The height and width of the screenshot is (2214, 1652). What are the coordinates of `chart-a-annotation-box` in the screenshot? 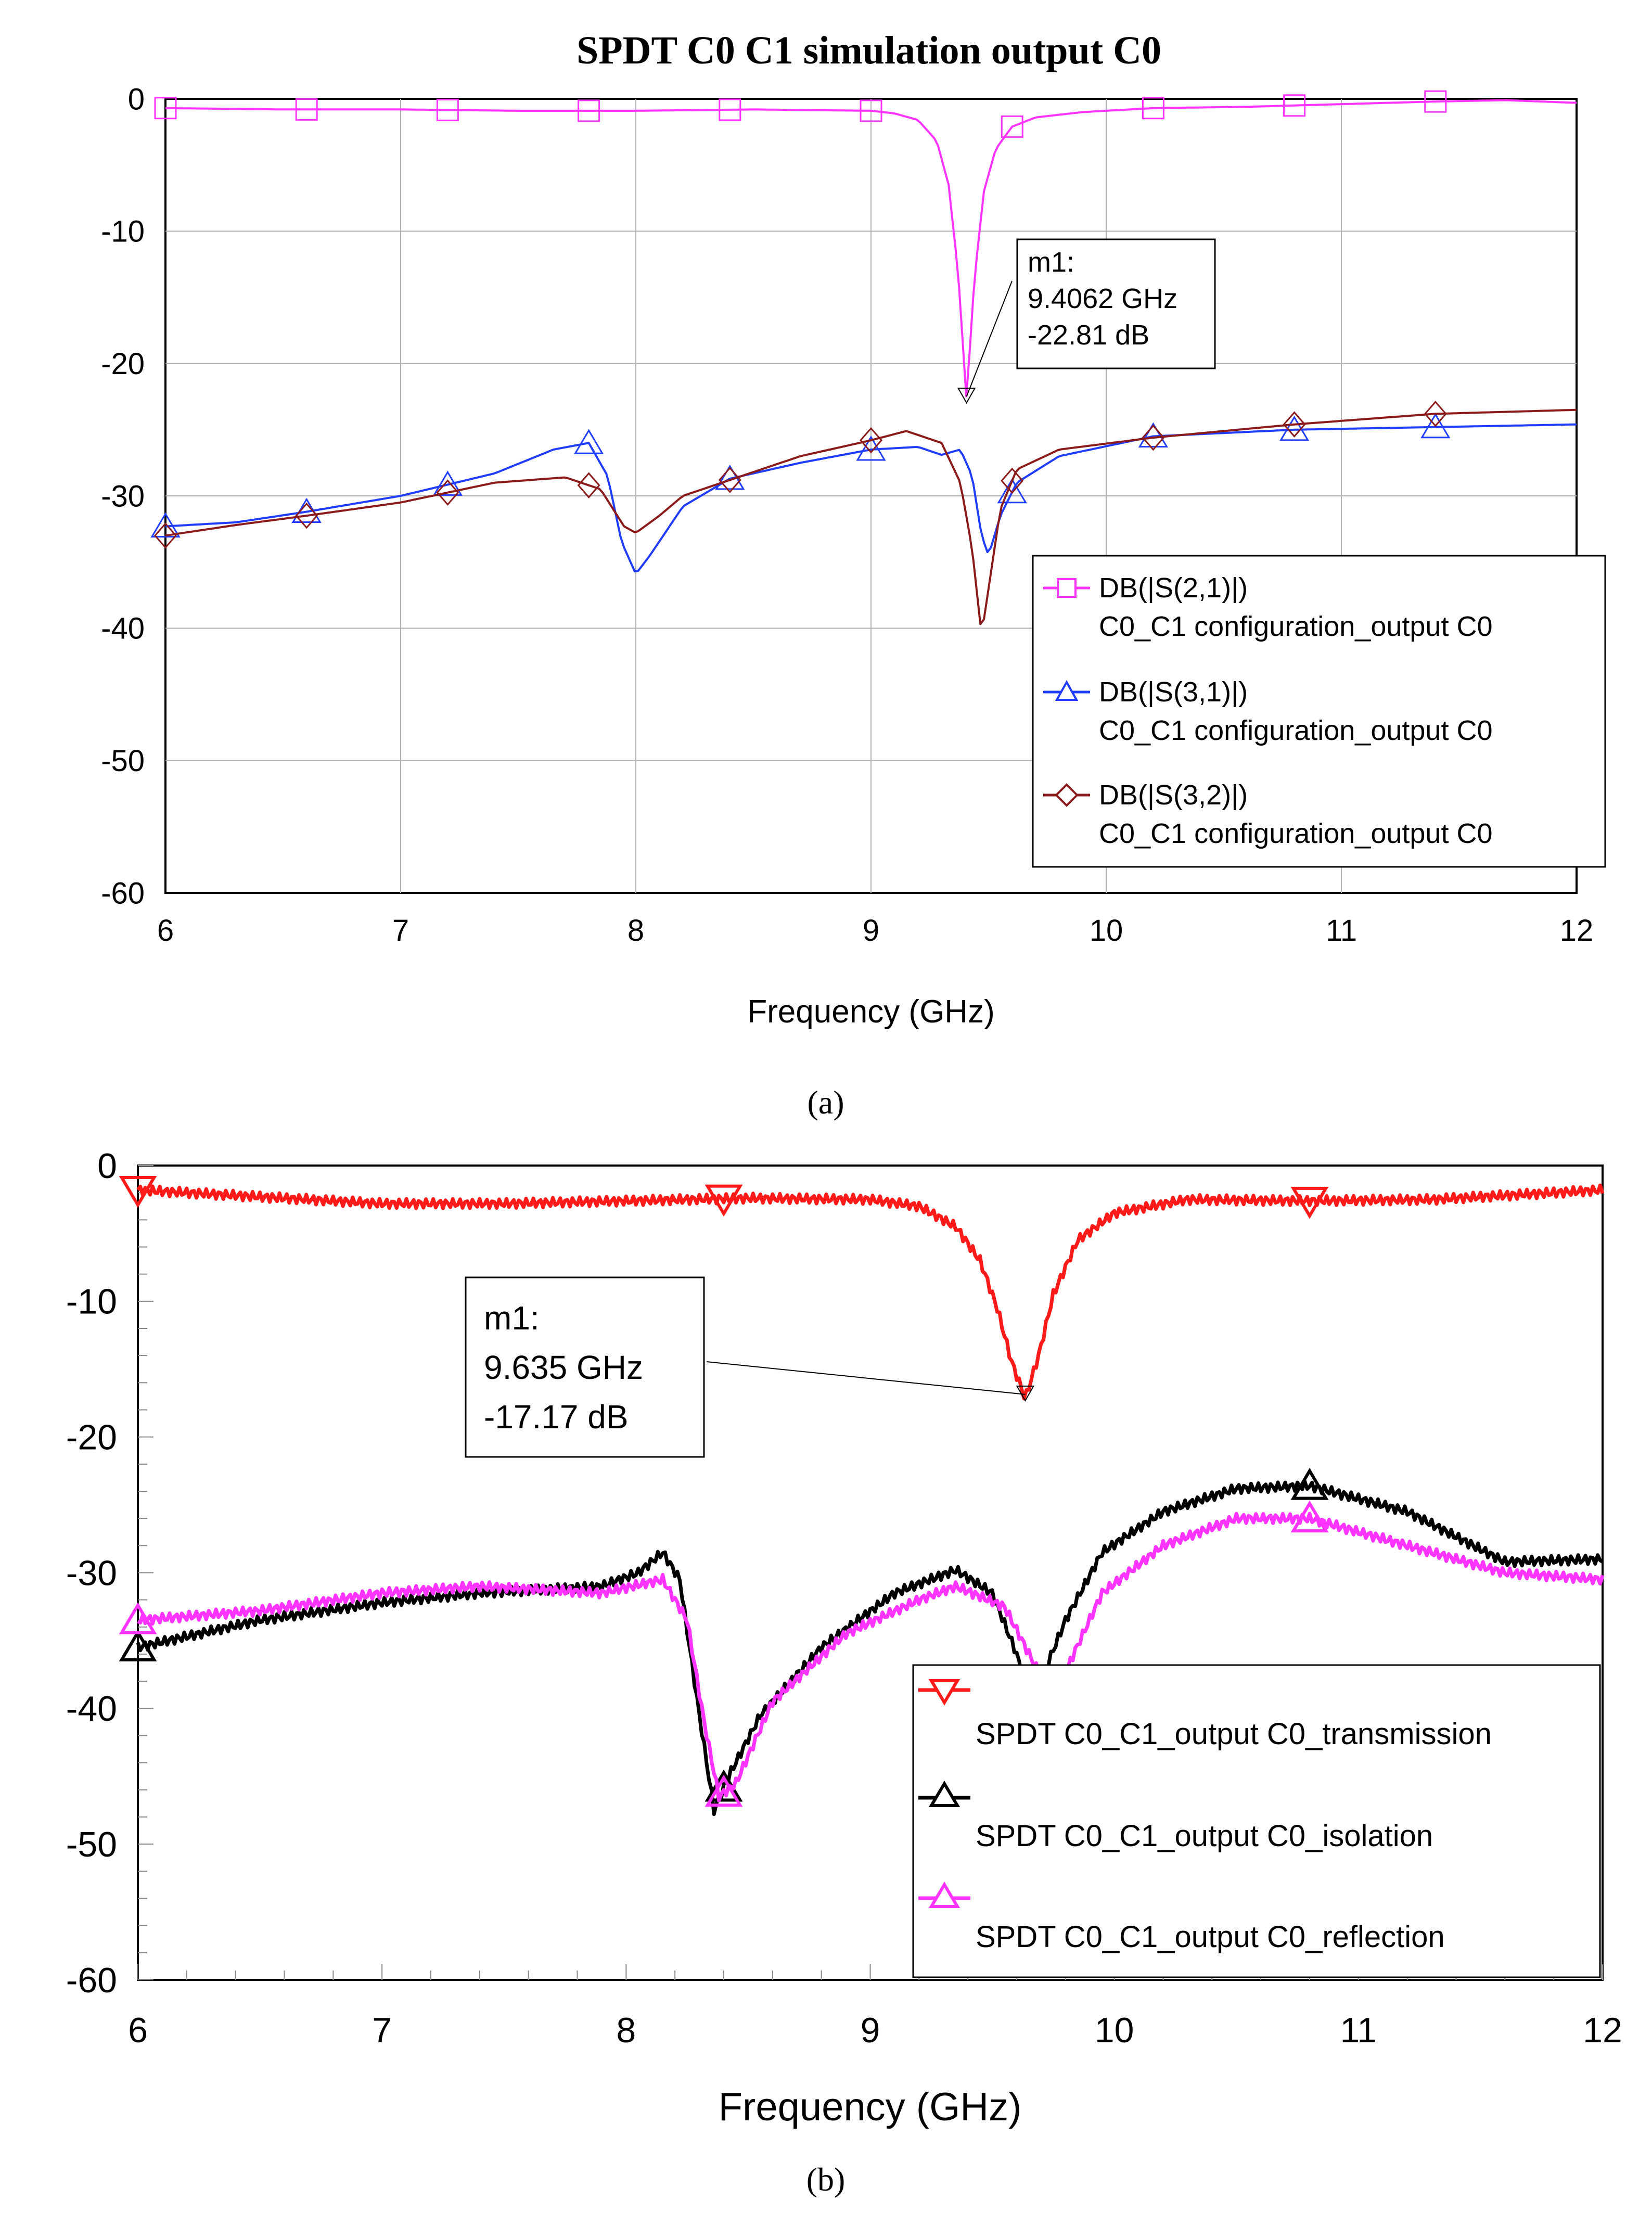 It's located at (1116, 303).